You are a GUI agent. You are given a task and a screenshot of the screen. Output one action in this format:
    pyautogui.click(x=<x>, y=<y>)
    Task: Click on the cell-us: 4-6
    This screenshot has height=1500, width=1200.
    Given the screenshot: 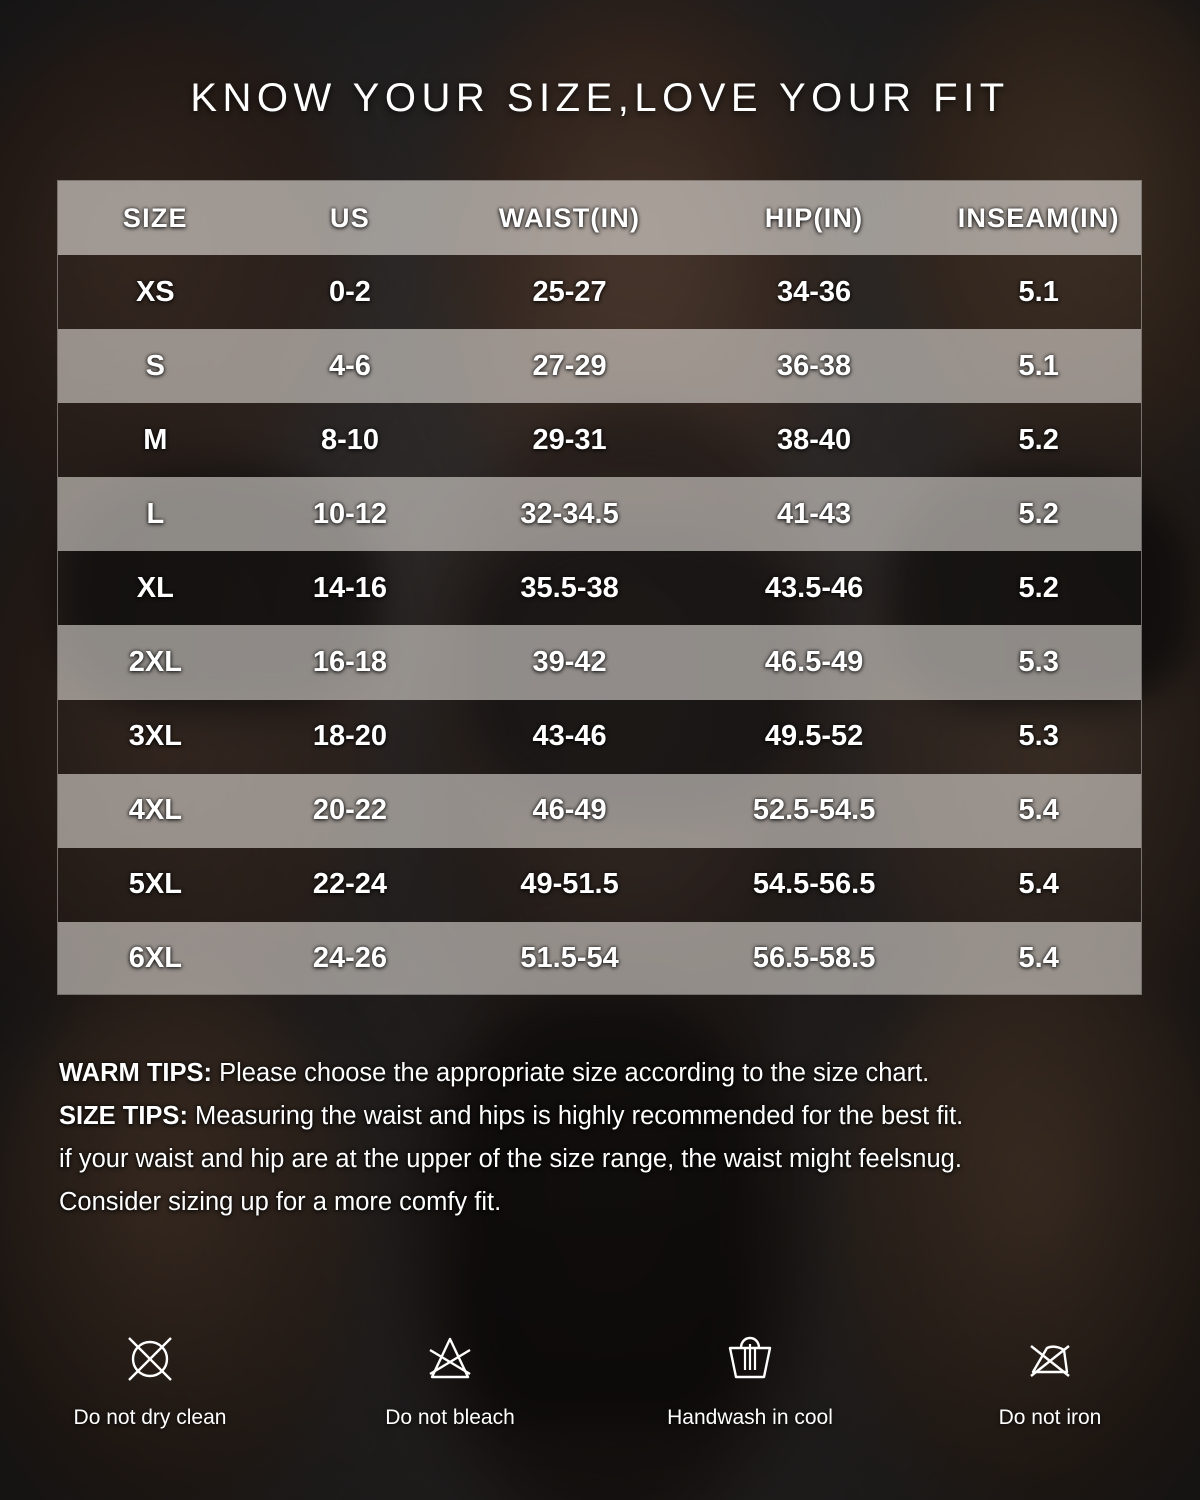 What is the action you would take?
    pyautogui.click(x=350, y=365)
    